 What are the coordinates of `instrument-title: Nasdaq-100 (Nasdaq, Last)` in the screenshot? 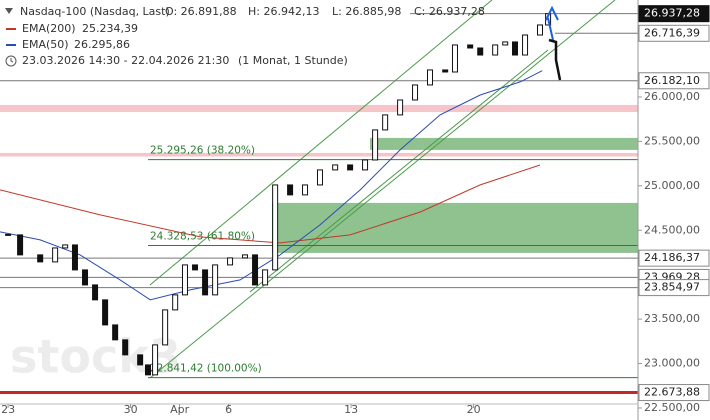 It's located at (95, 11).